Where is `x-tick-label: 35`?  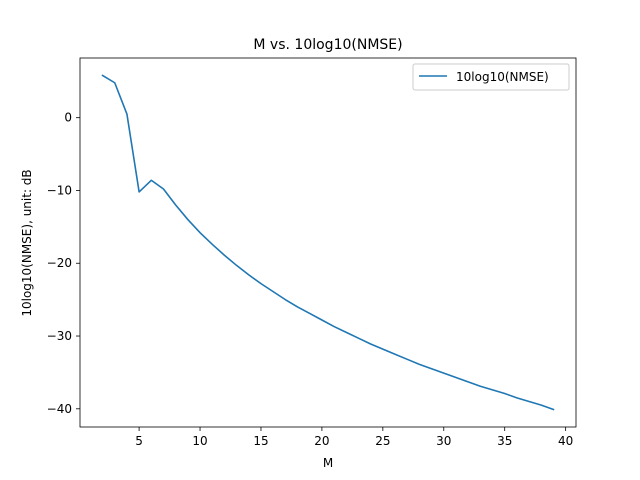 x-tick-label: 35 is located at coordinates (504, 441).